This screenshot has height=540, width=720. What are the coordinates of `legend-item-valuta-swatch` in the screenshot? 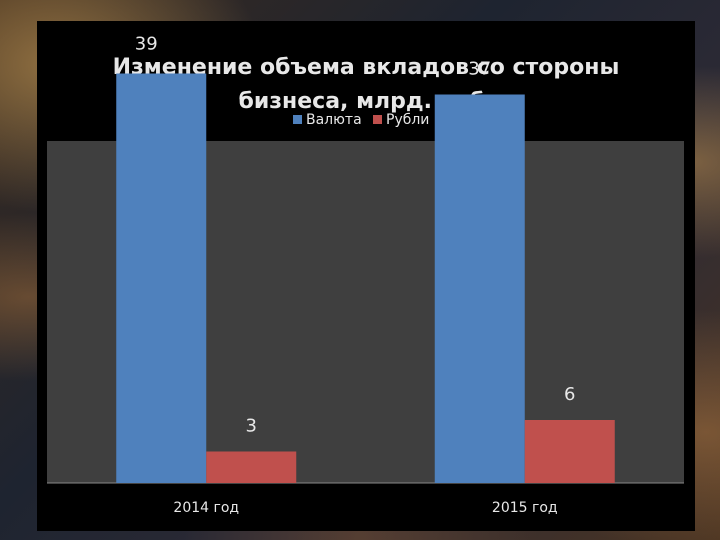 It's located at (297, 119).